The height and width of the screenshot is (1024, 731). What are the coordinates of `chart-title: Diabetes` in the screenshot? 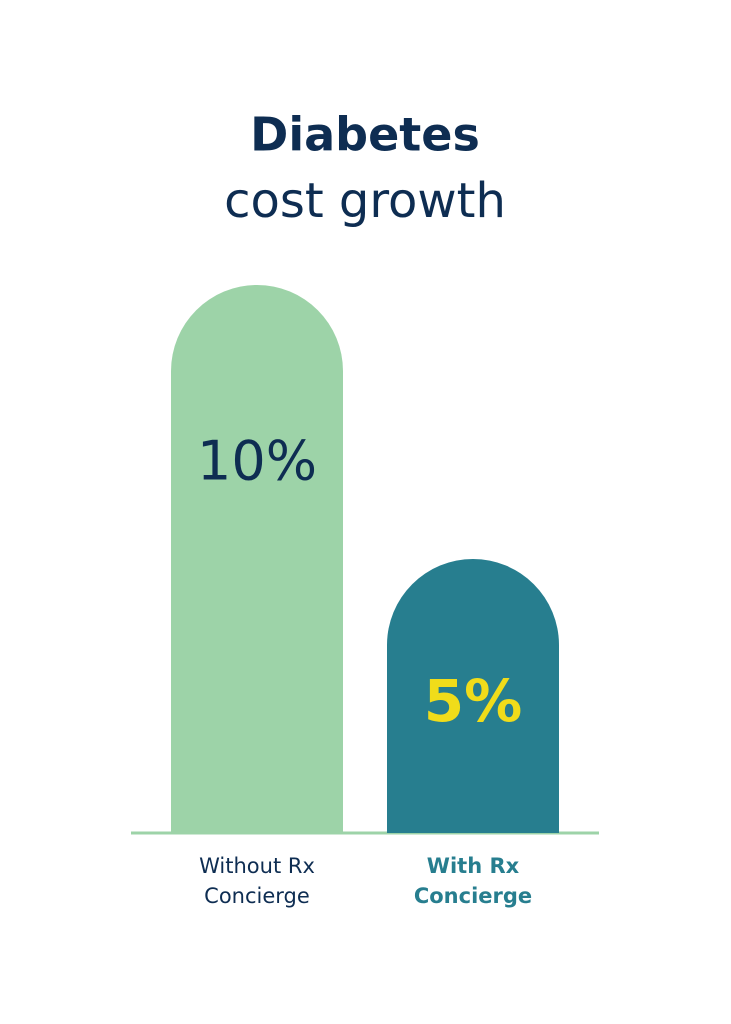 It's located at (365, 135).